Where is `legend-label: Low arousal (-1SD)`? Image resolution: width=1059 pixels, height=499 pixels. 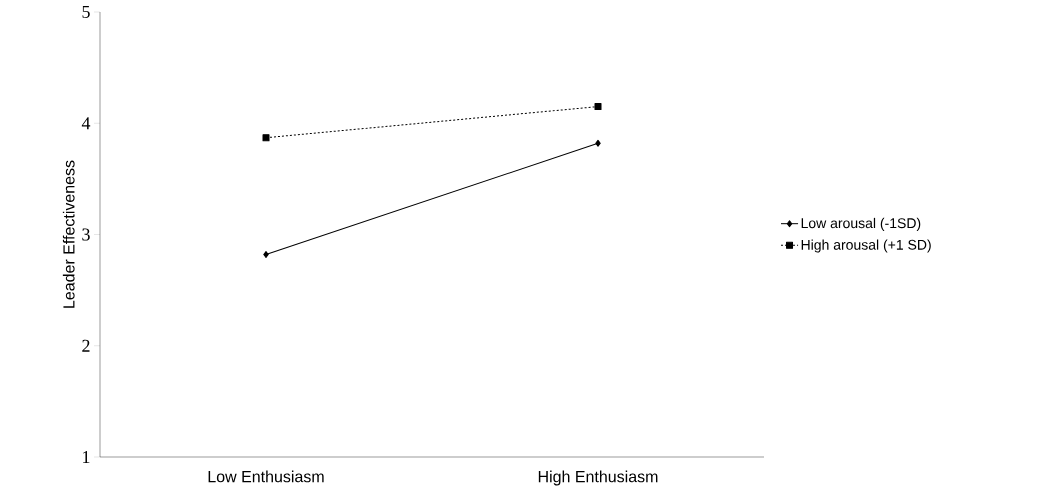 legend-label: Low arousal (-1SD) is located at coordinates (861, 224).